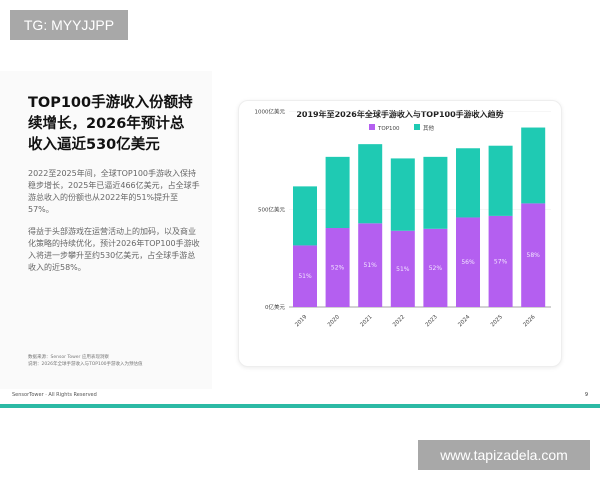 The image size is (600, 480). I want to click on watermark-site: www.tapizadela.com, so click(504, 455).